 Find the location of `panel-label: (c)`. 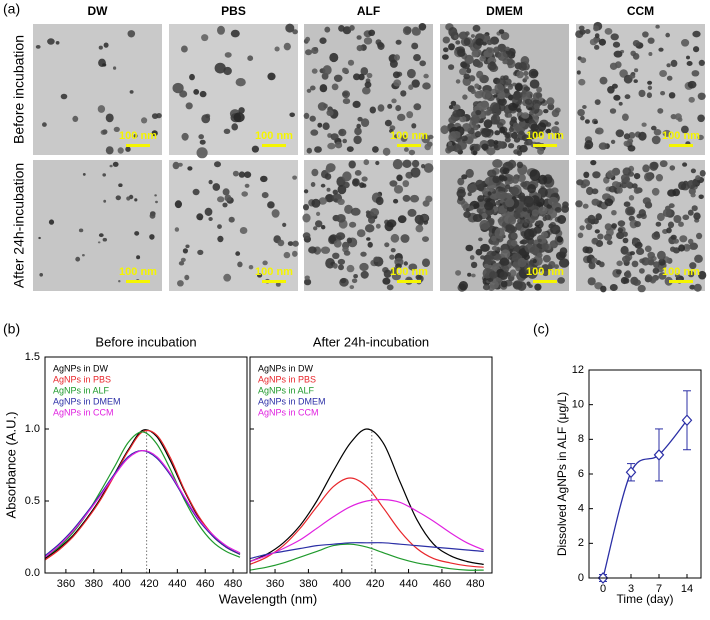

panel-label: (c) is located at coordinates (541, 329).